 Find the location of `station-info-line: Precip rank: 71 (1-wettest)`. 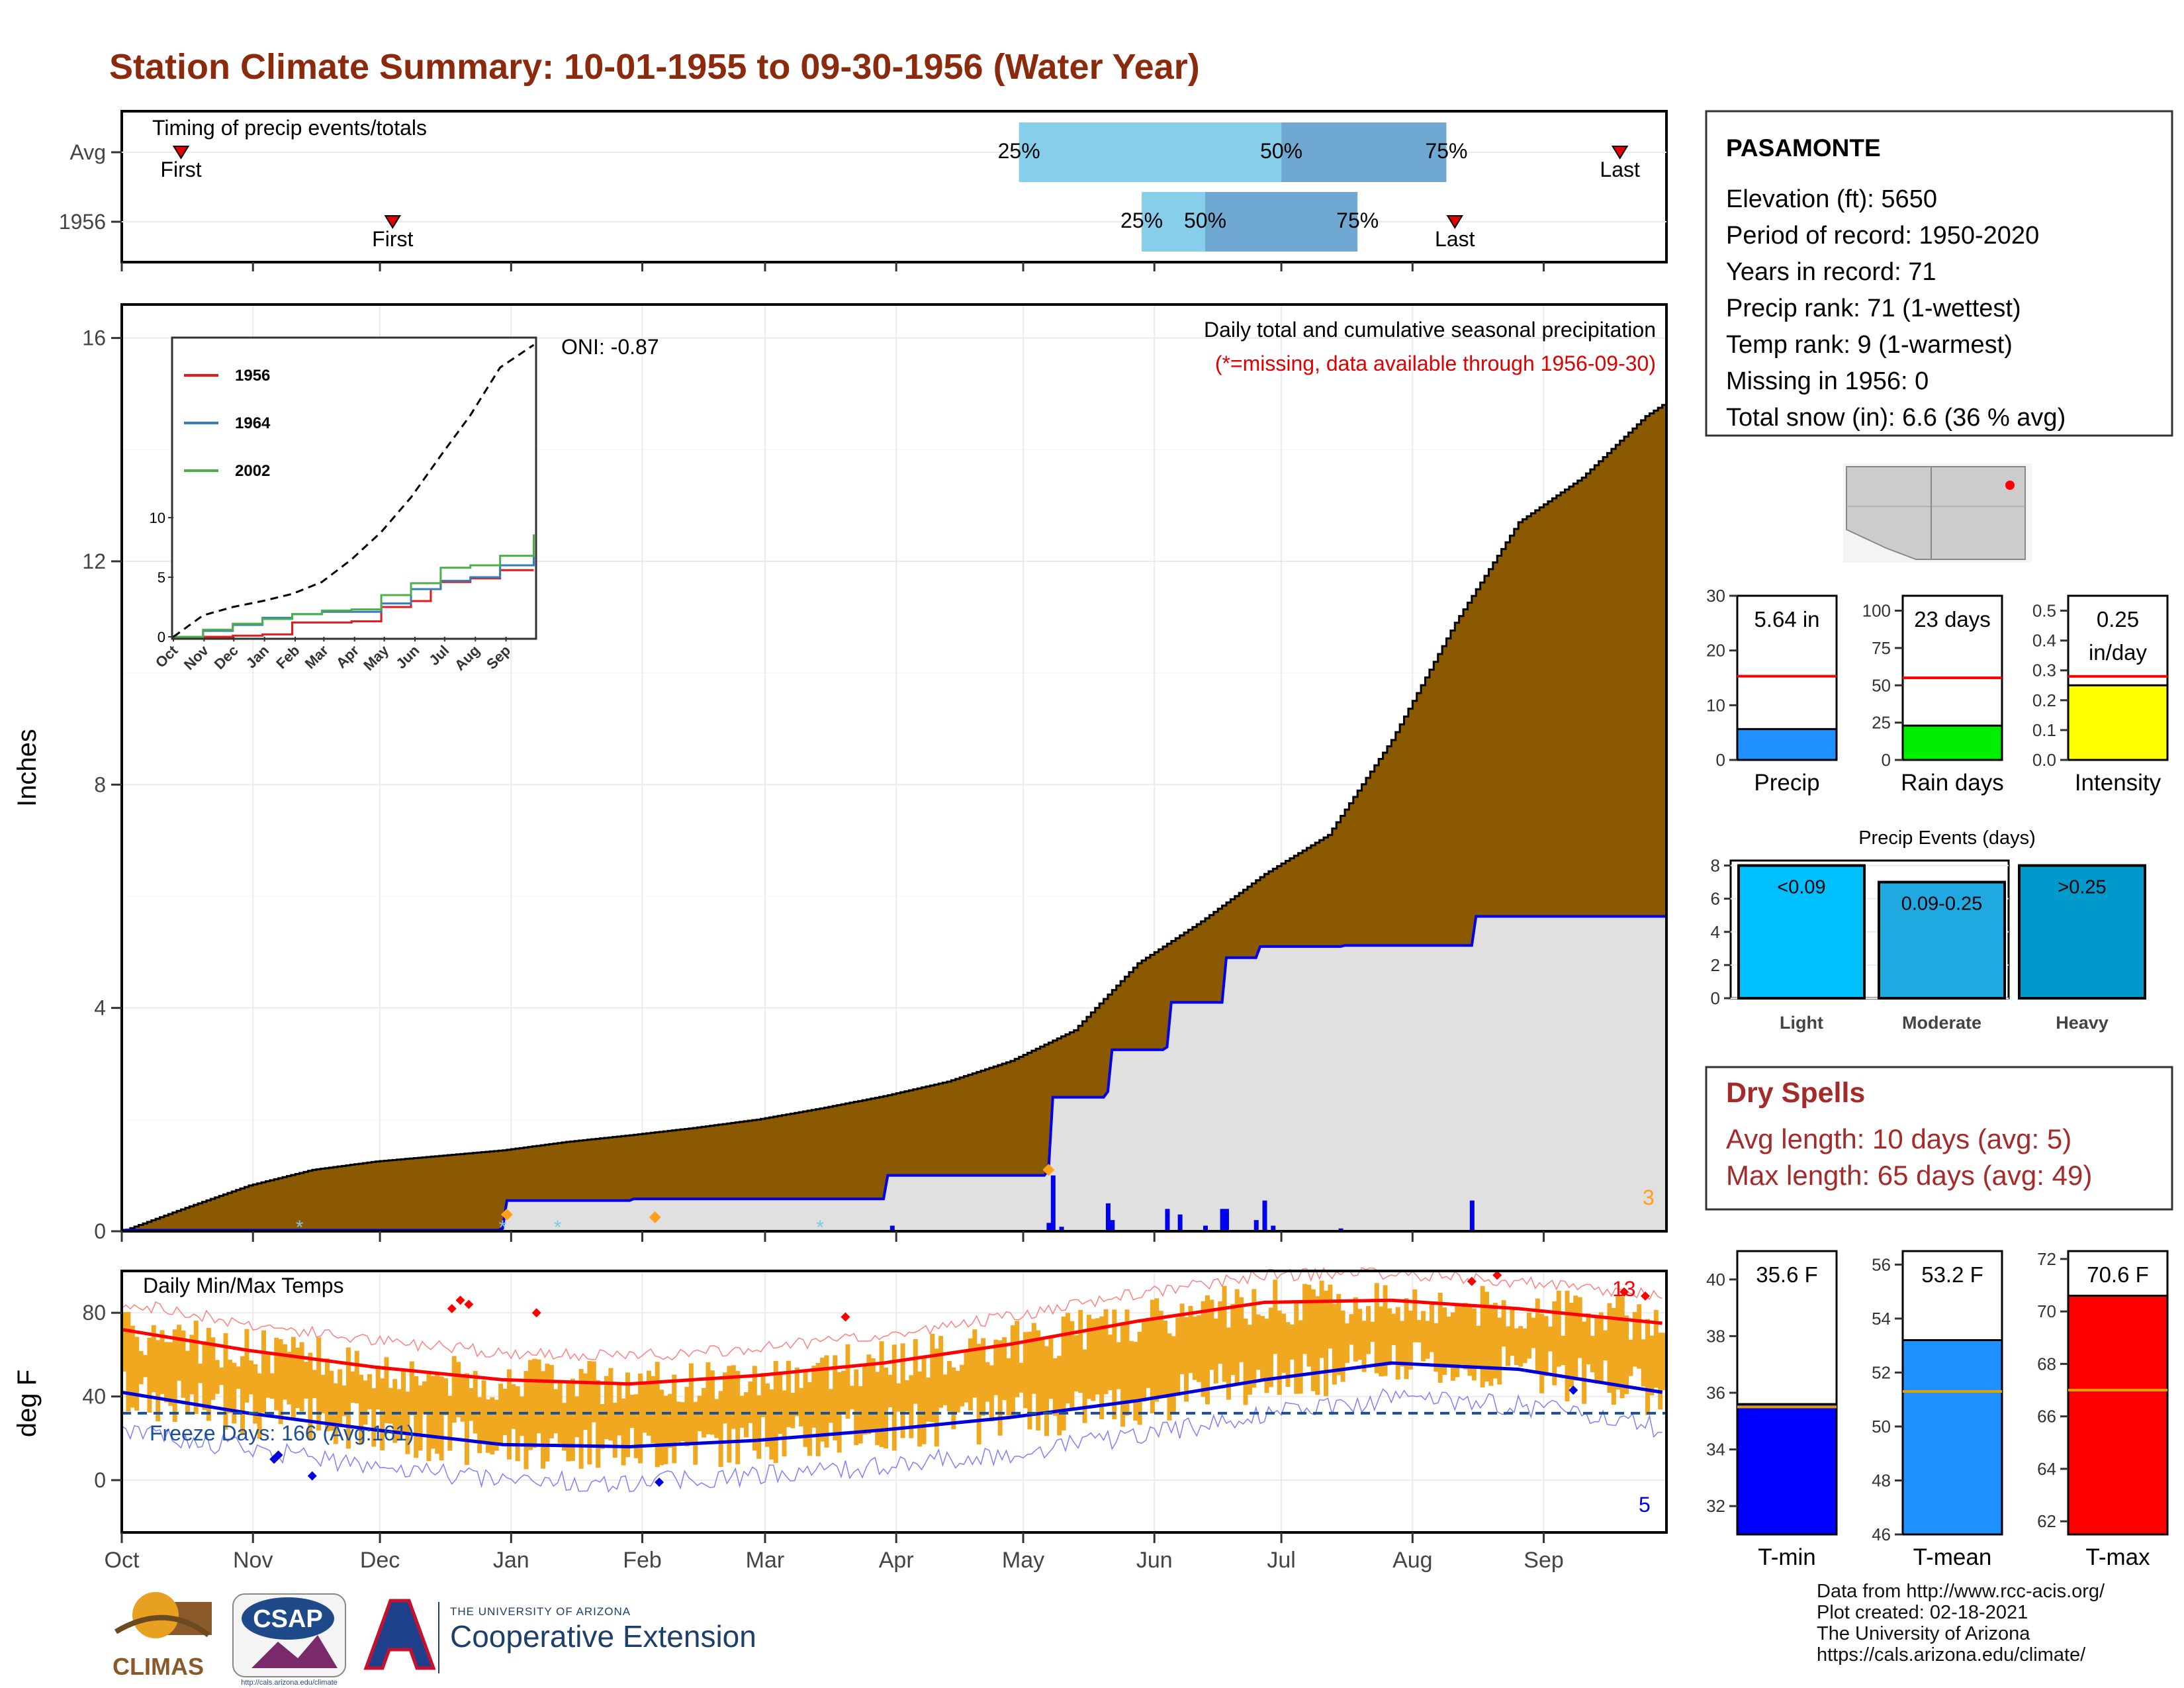

station-info-line: Precip rank: 71 (1-wettest) is located at coordinates (1874, 308).